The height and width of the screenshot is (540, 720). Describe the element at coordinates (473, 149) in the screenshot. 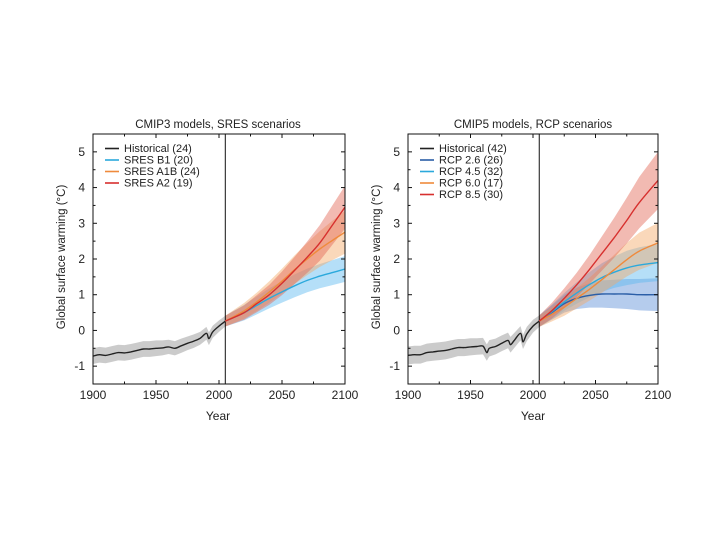

I see `legend-label: Historical (42)` at that location.